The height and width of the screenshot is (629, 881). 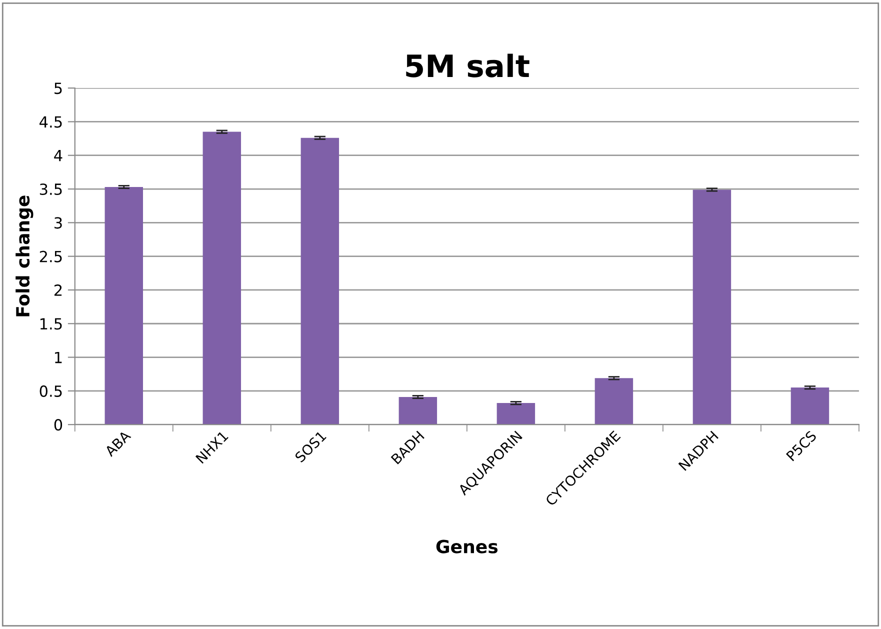 What do you see at coordinates (25, 256) in the screenshot?
I see `y-axis-title: Fold change` at bounding box center [25, 256].